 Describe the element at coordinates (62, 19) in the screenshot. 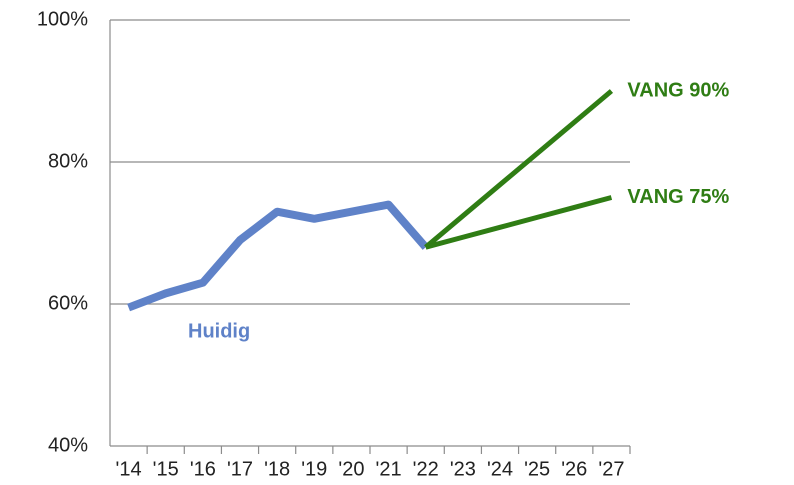

I see `y-tick-label: 100%` at that location.